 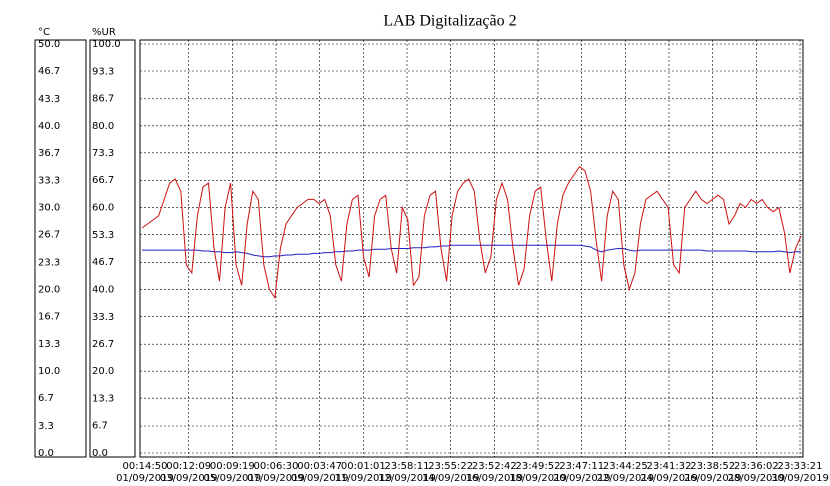 What do you see at coordinates (625, 466) in the screenshot?
I see `x-tick-time: 23:44:25` at bounding box center [625, 466].